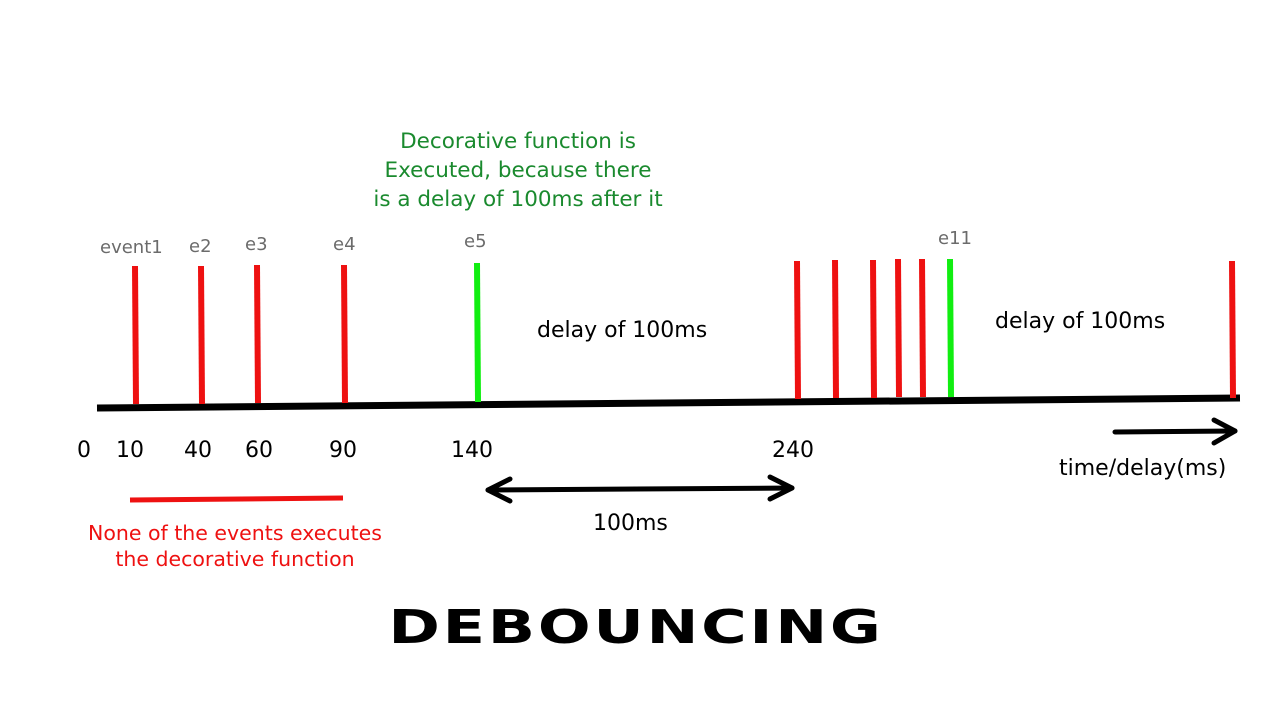 This screenshot has height=720, width=1280. I want to click on event-bar-e6, so click(797, 330).